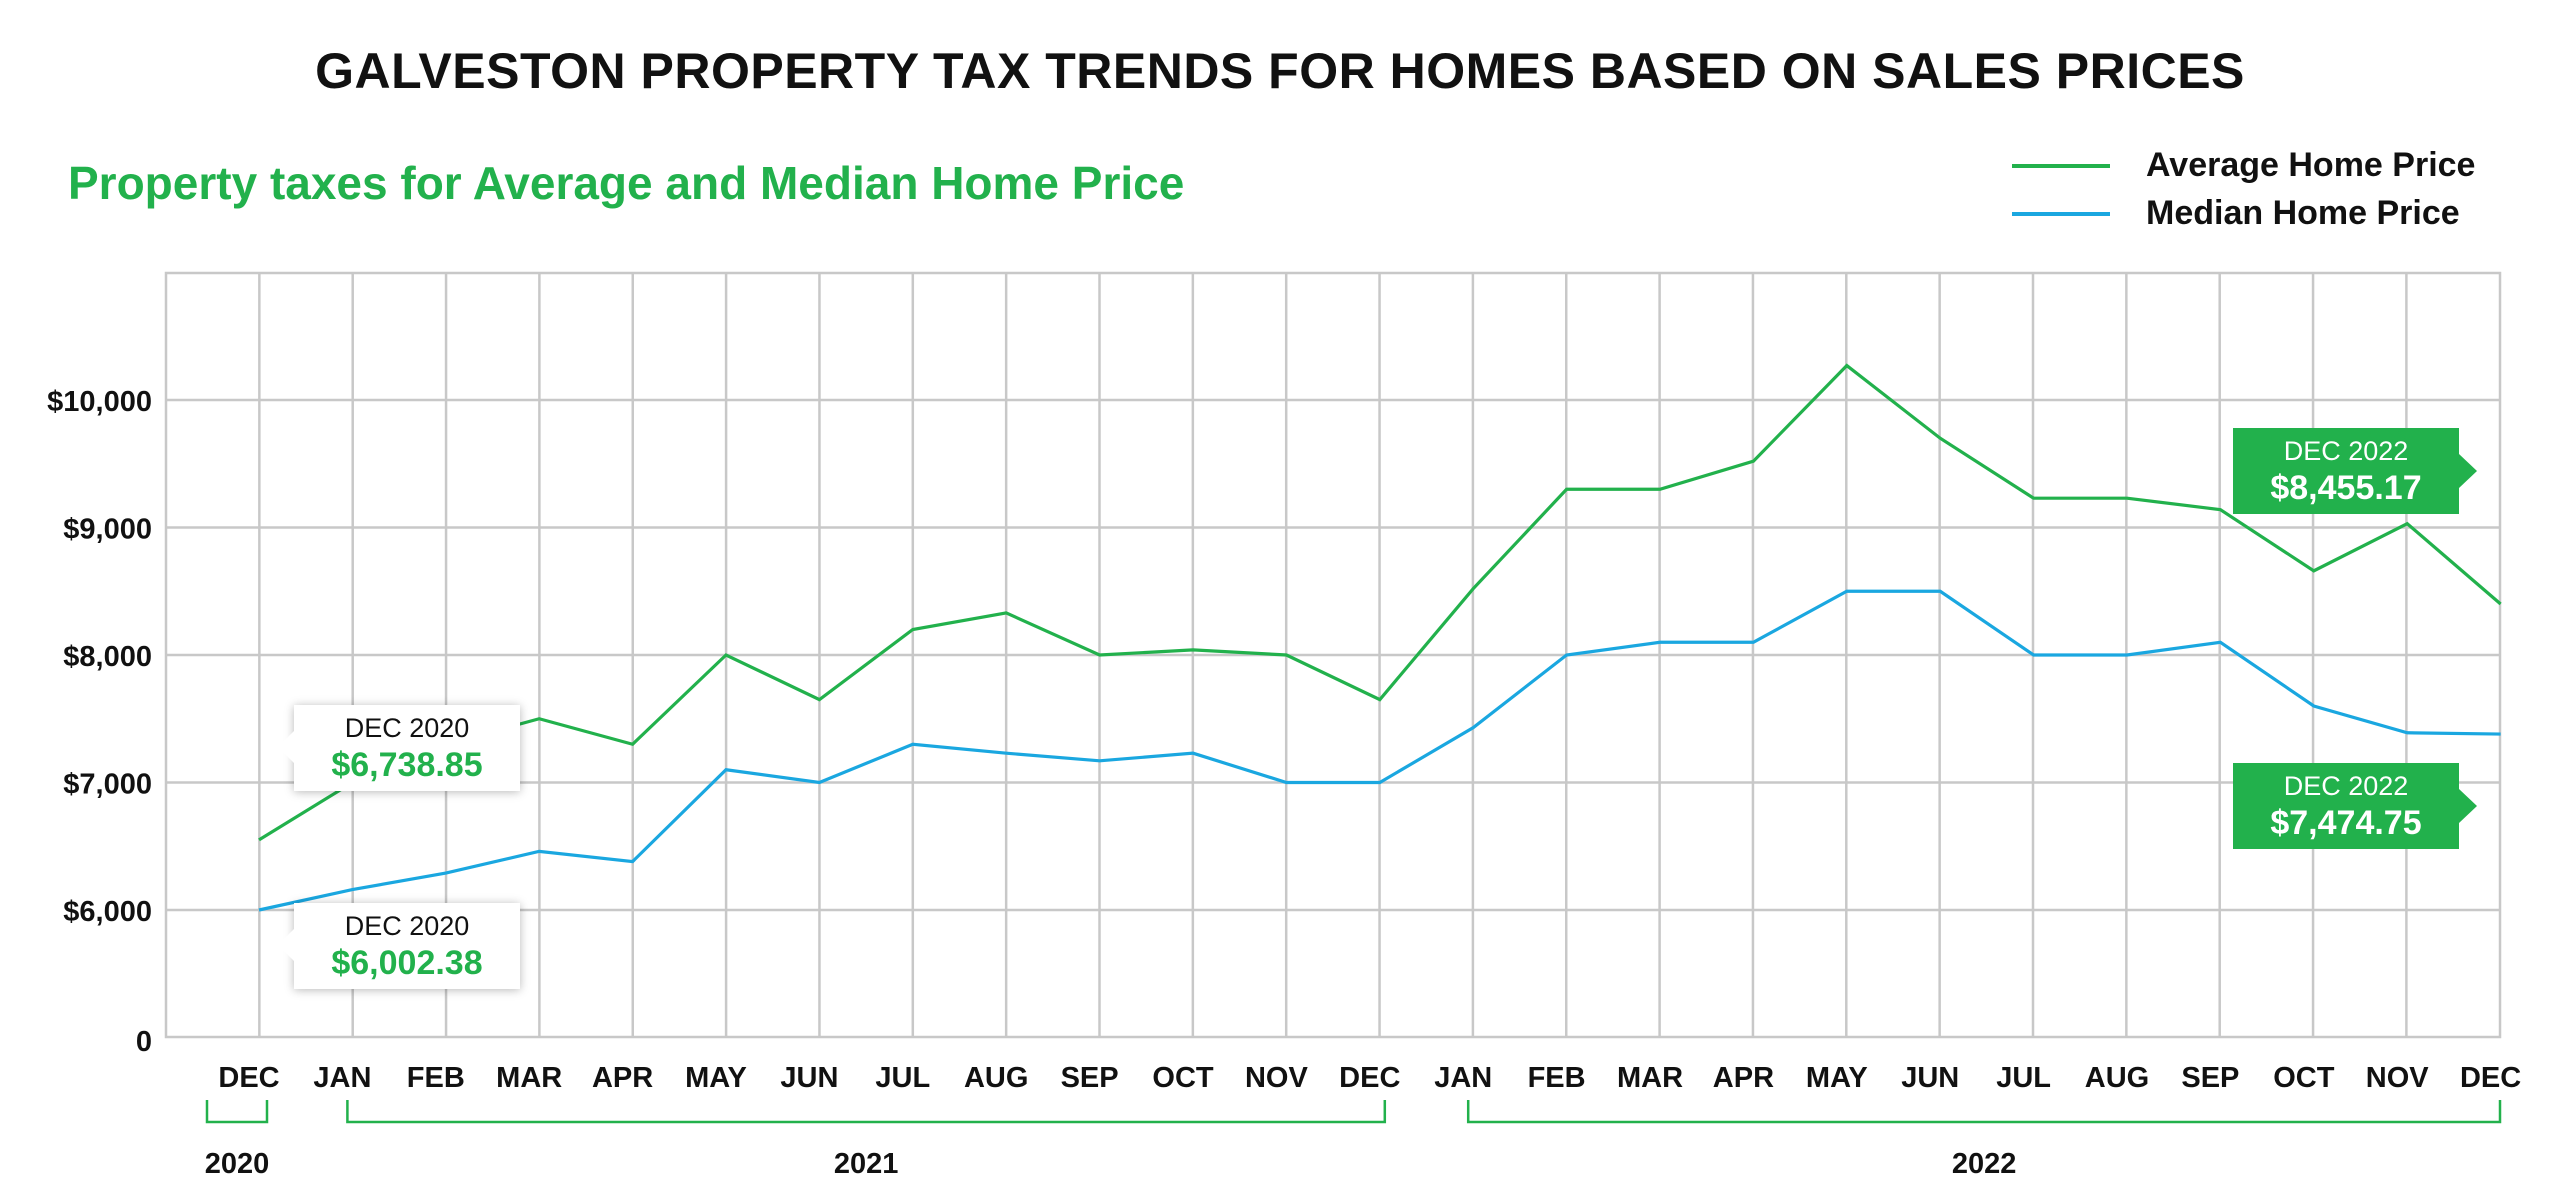  Describe the element at coordinates (237, 1164) in the screenshot. I see `year-label: 2020` at that location.